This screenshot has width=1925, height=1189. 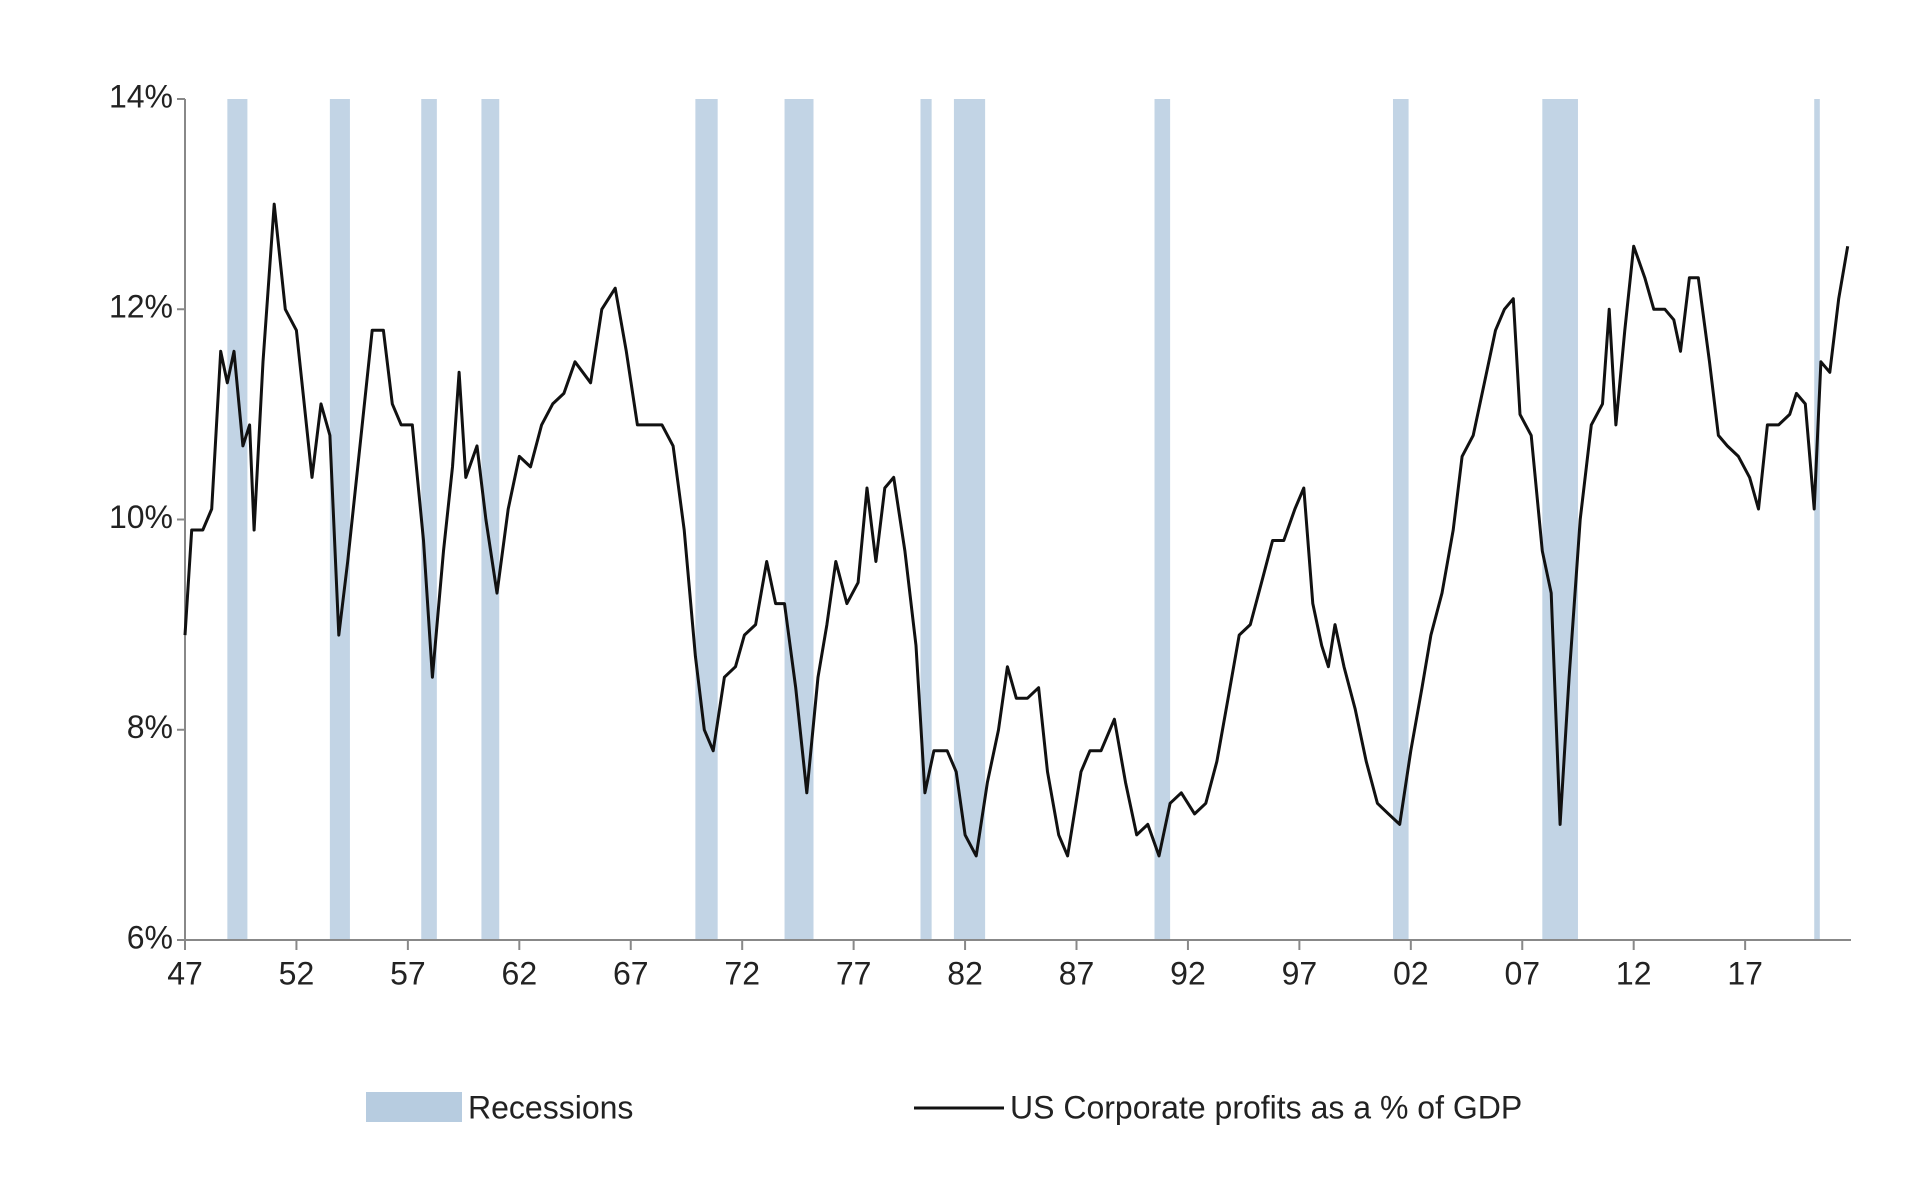 I want to click on x-tick-label: 87, so click(x=1077, y=973).